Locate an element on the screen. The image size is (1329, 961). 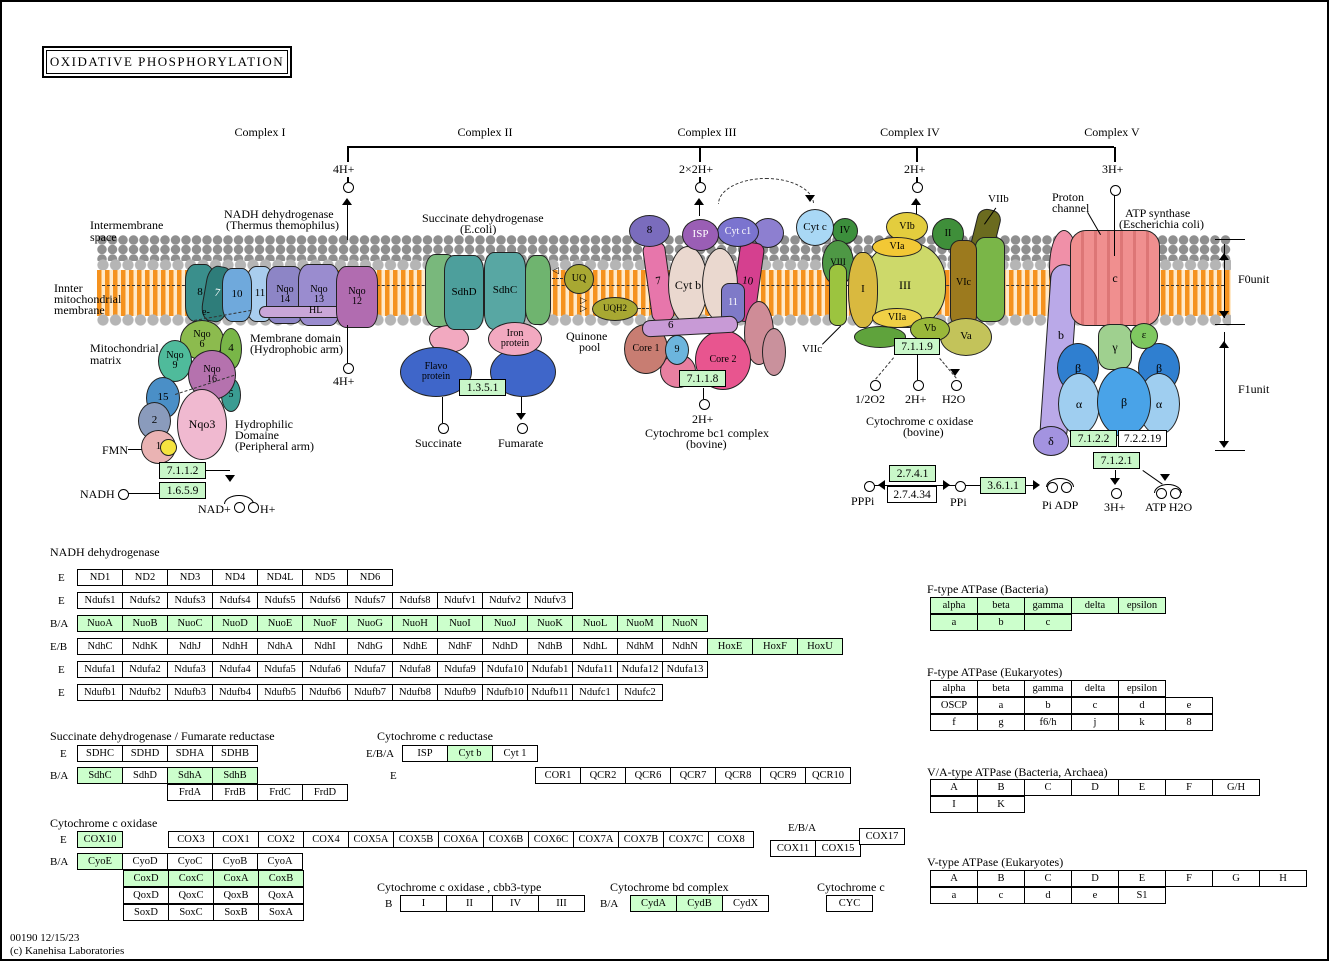
gene-cell-cox11: COX11 is located at coordinates (793, 848).